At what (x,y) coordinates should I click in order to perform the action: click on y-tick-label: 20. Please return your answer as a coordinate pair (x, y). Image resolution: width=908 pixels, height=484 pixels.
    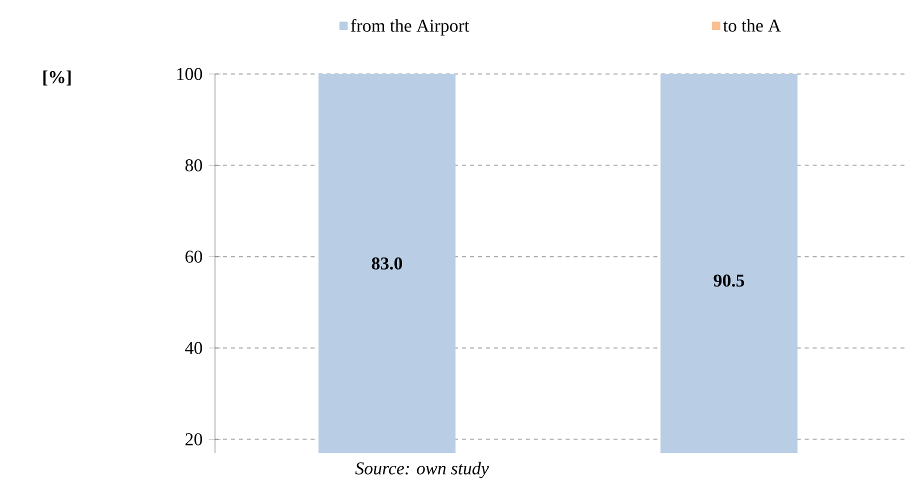
    Looking at the image, I should click on (194, 439).